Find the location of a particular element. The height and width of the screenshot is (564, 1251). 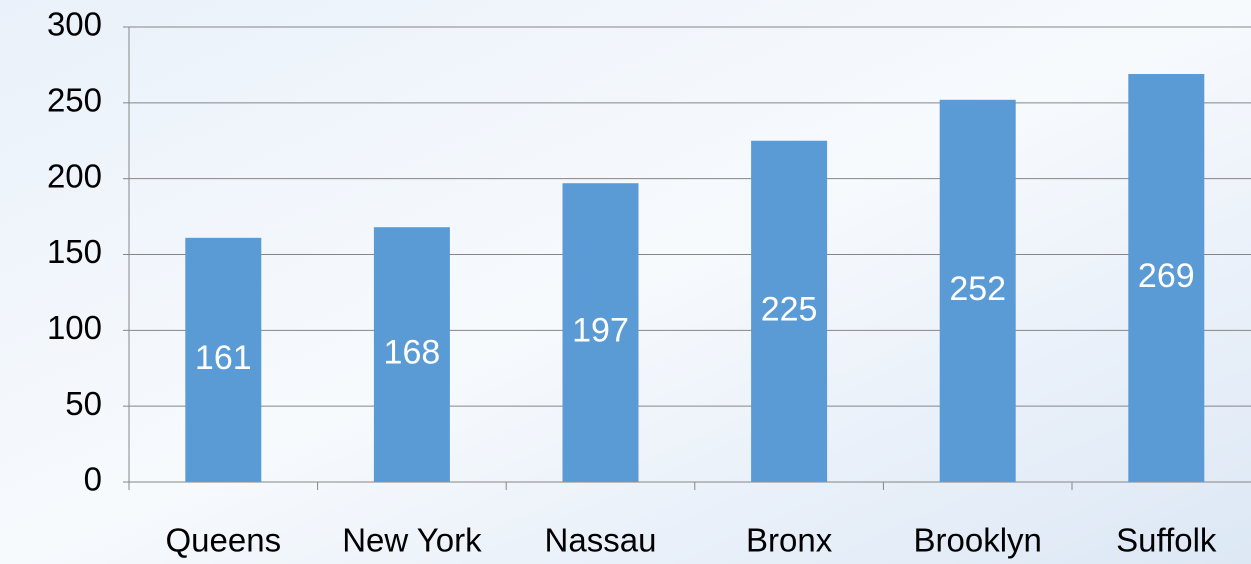

x-tick-label: Queens is located at coordinates (224, 540).